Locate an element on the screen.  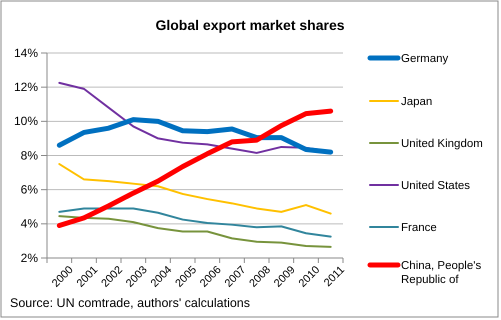
y-tick-label: 10% is located at coordinates (26, 121).